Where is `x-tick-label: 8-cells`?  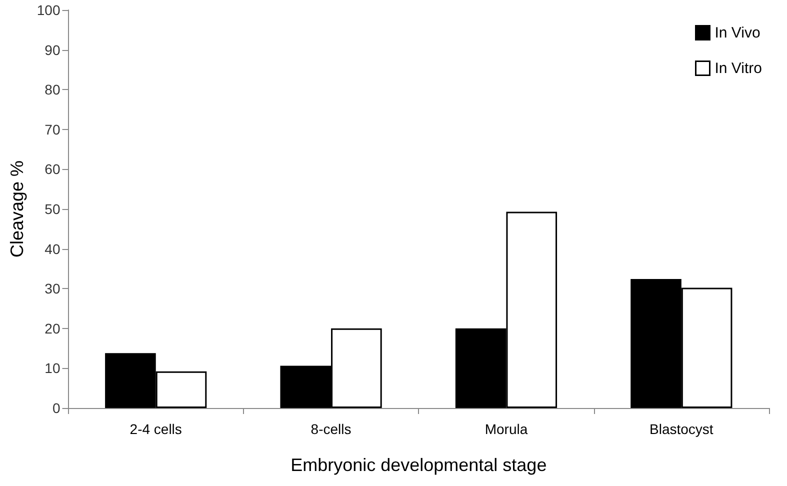 x-tick-label: 8-cells is located at coordinates (331, 429).